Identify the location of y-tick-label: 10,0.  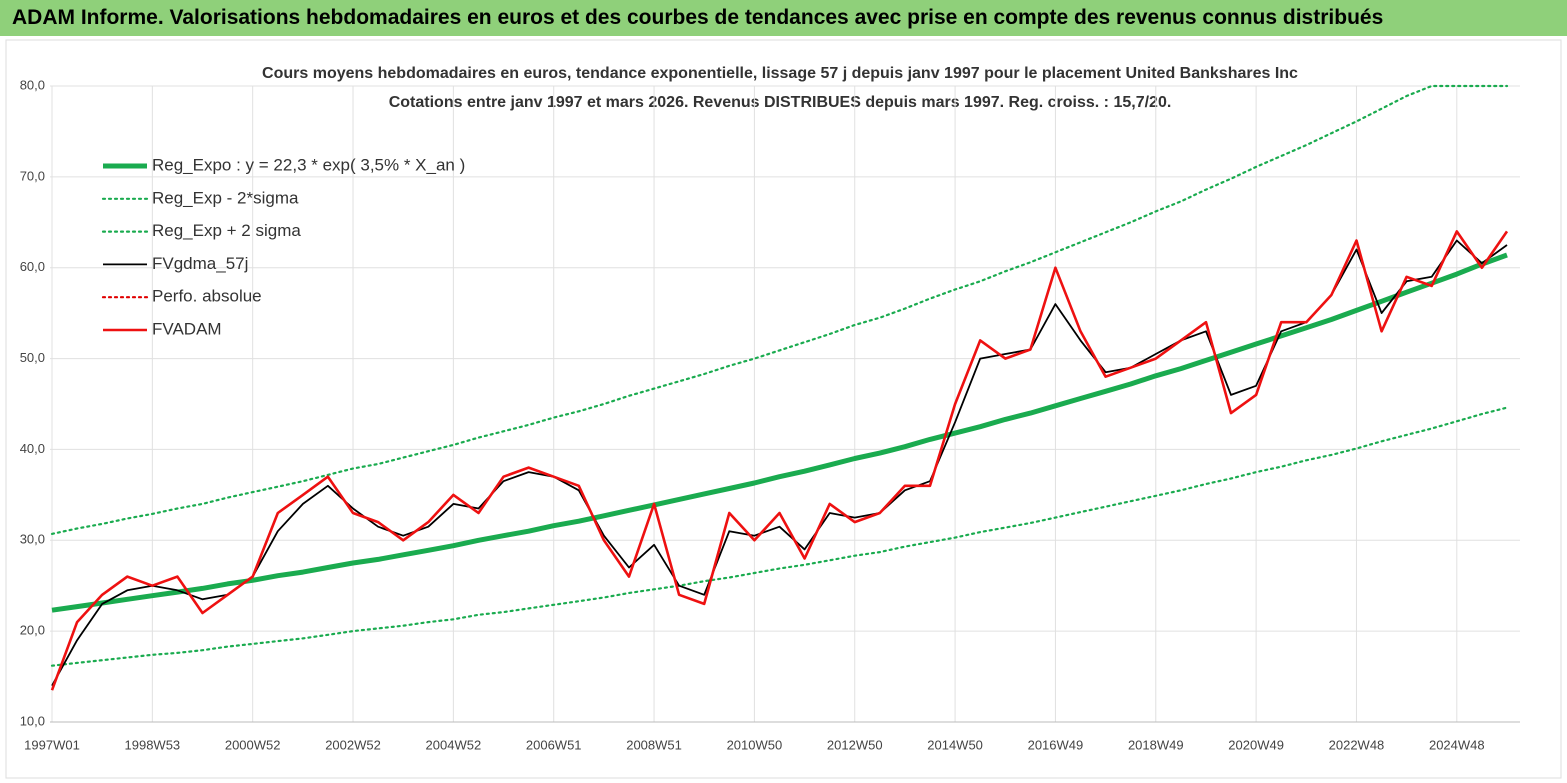
(32, 720).